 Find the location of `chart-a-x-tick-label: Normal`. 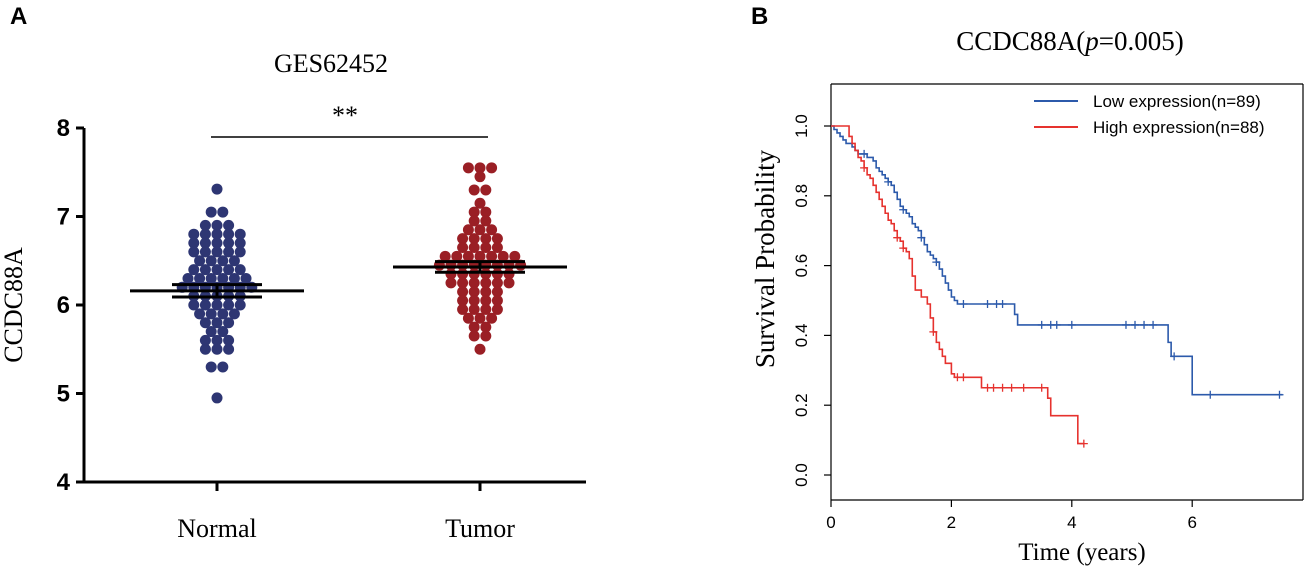

chart-a-x-tick-label: Normal is located at coordinates (216, 528).